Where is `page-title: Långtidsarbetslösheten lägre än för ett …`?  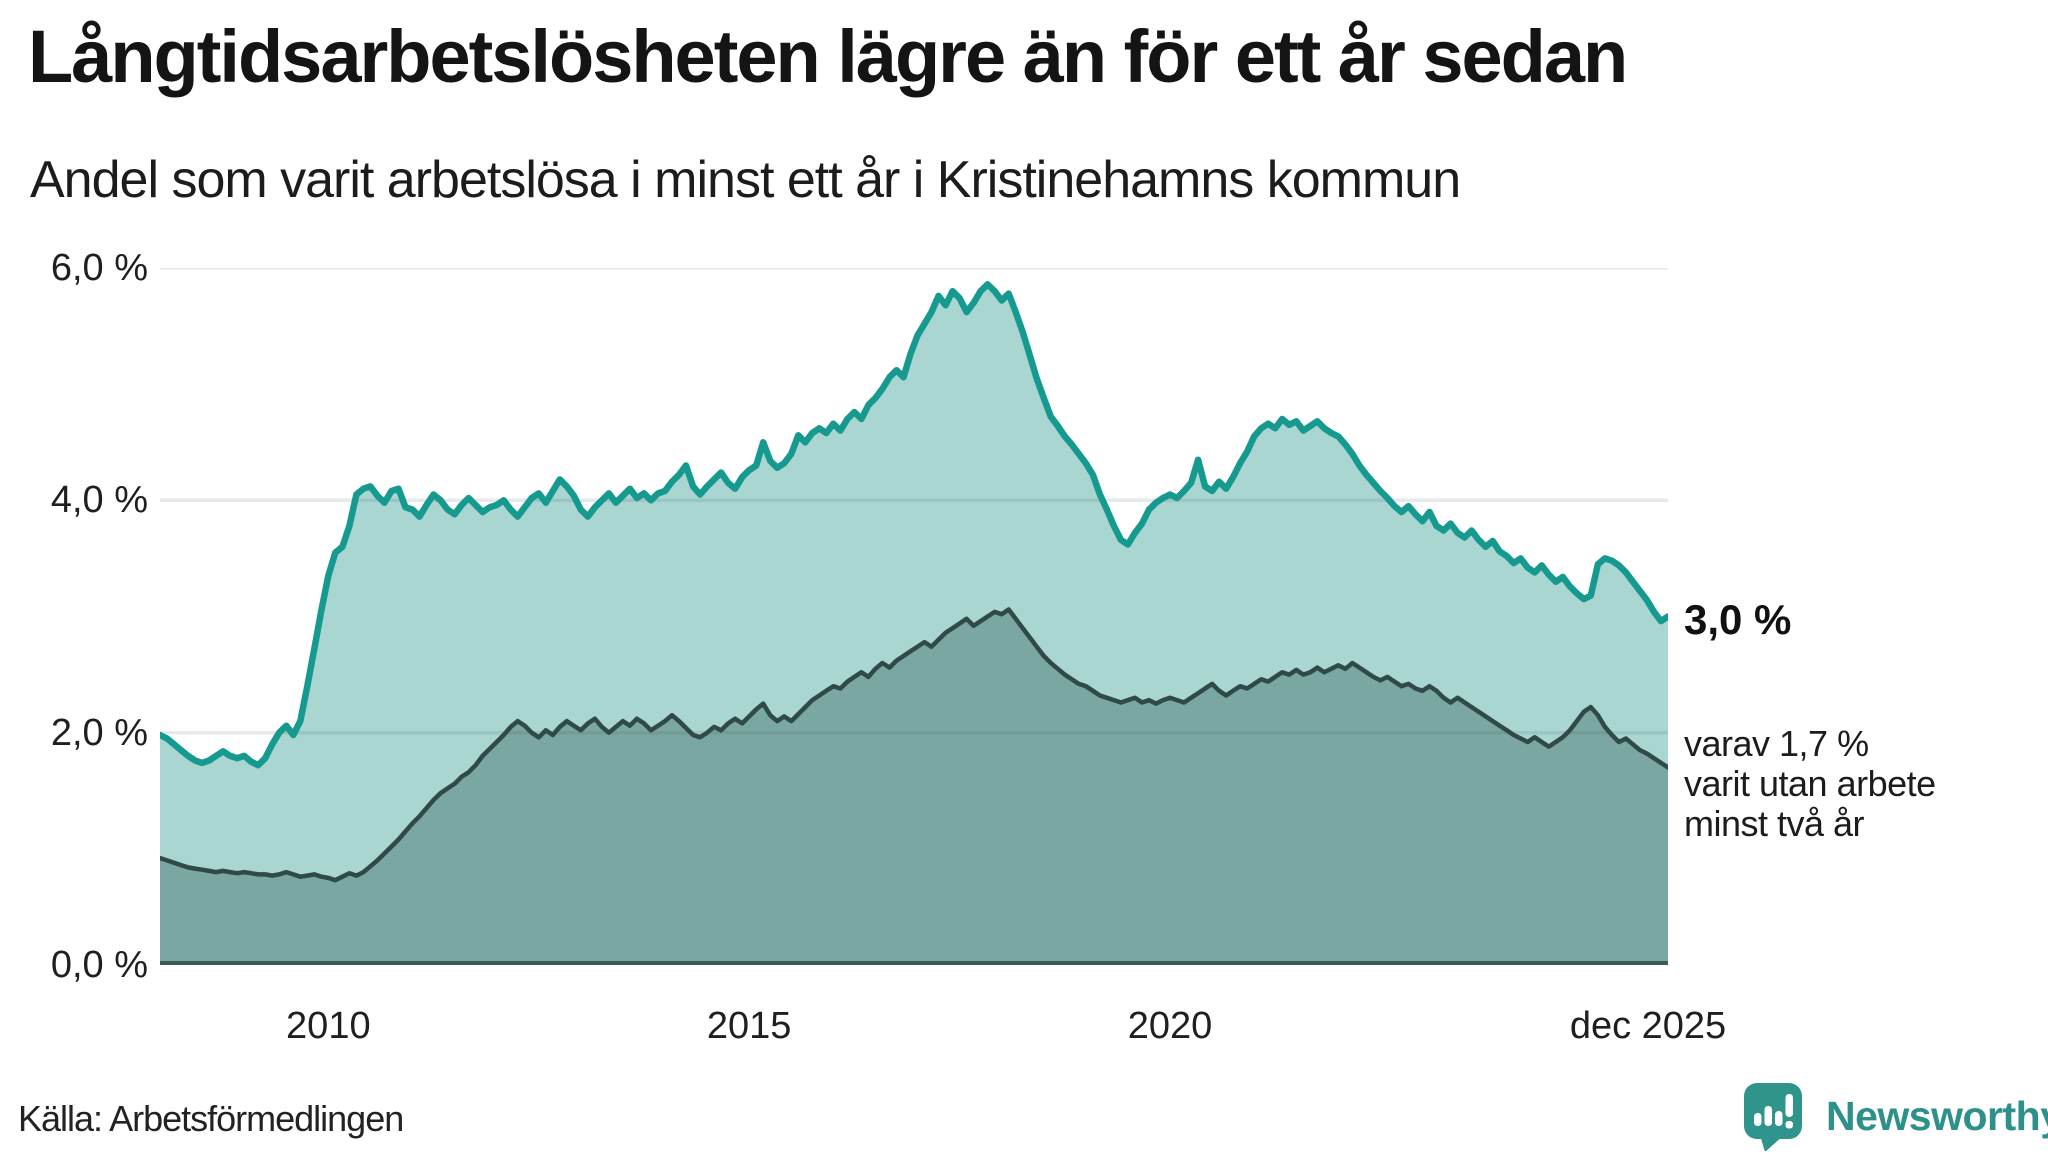 page-title: Långtidsarbetslösheten lägre än för ett … is located at coordinates (828, 56).